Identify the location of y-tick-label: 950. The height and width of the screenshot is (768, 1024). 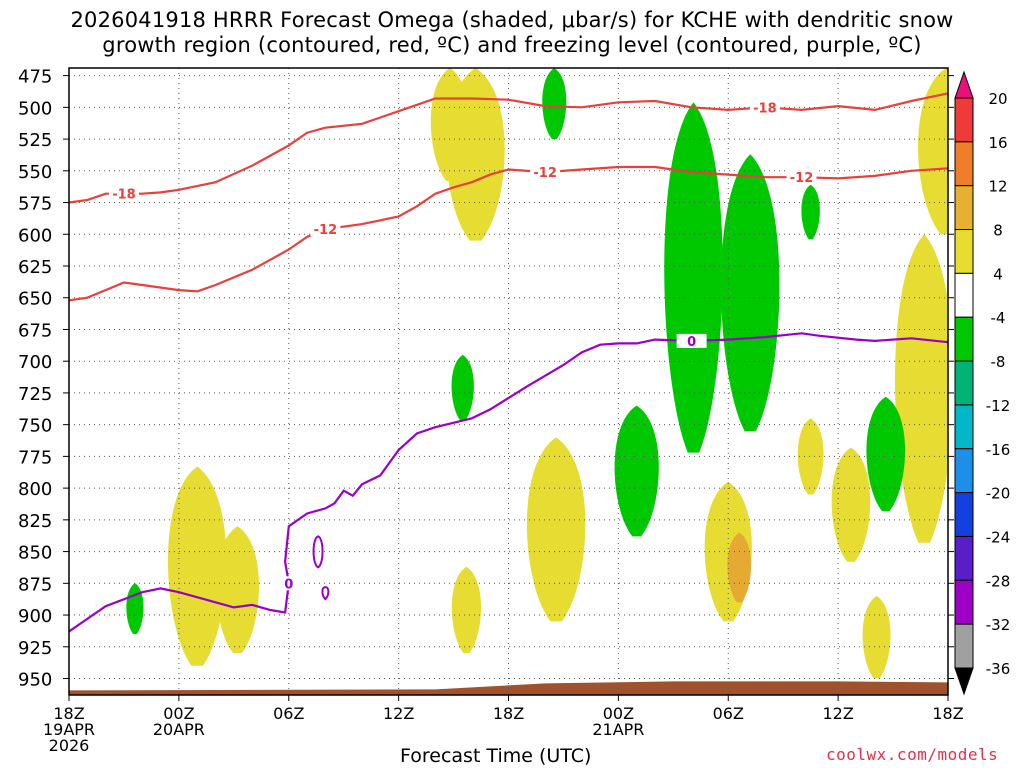
(35, 680).